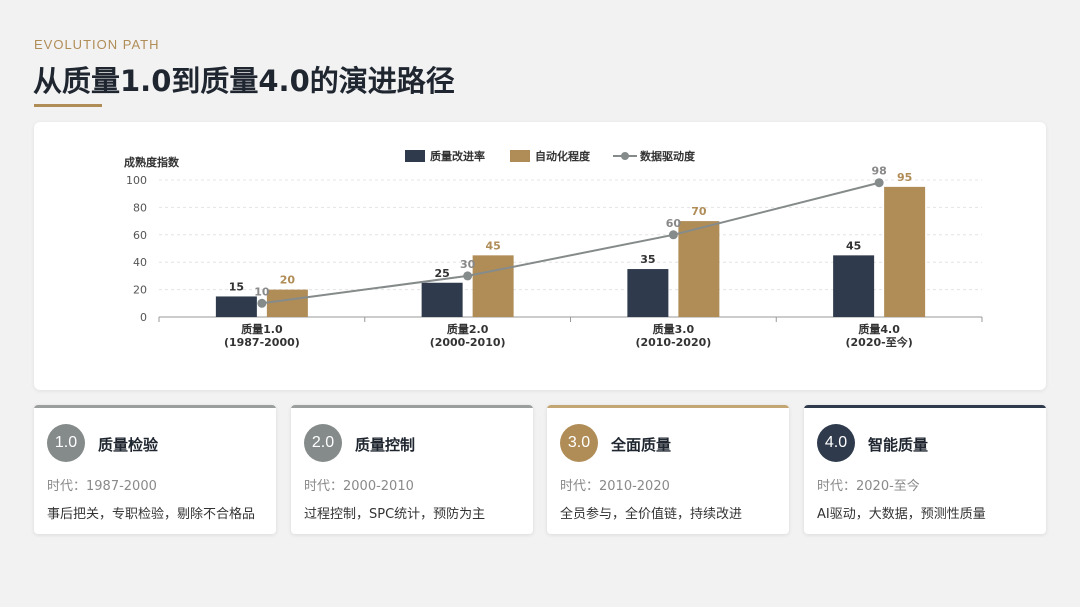 This screenshot has height=607, width=1080. Describe the element at coordinates (68, 105) in the screenshot. I see `title-underline` at that location.